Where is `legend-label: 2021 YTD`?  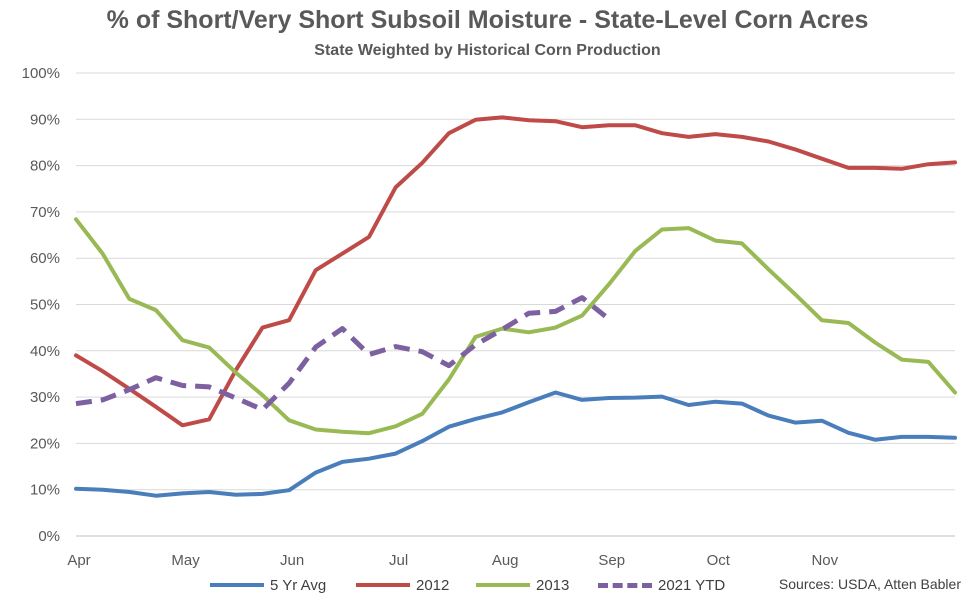
legend-label: 2021 YTD is located at coordinates (692, 585).